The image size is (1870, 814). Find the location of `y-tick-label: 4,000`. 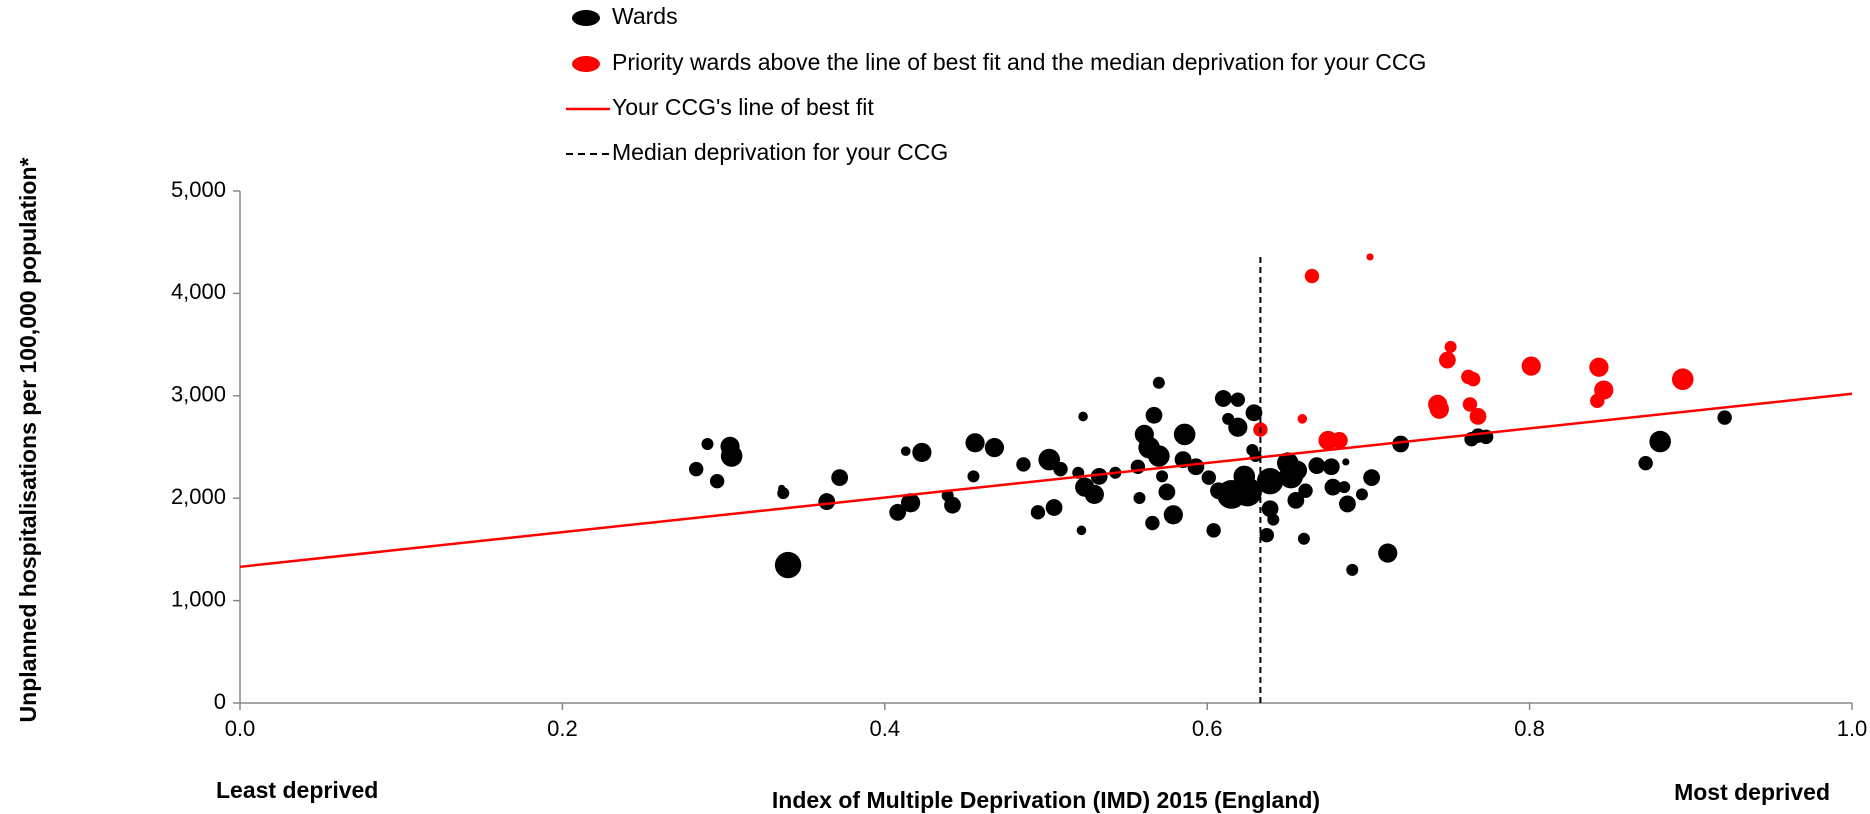

y-tick-label: 4,000 is located at coordinates (198, 291).